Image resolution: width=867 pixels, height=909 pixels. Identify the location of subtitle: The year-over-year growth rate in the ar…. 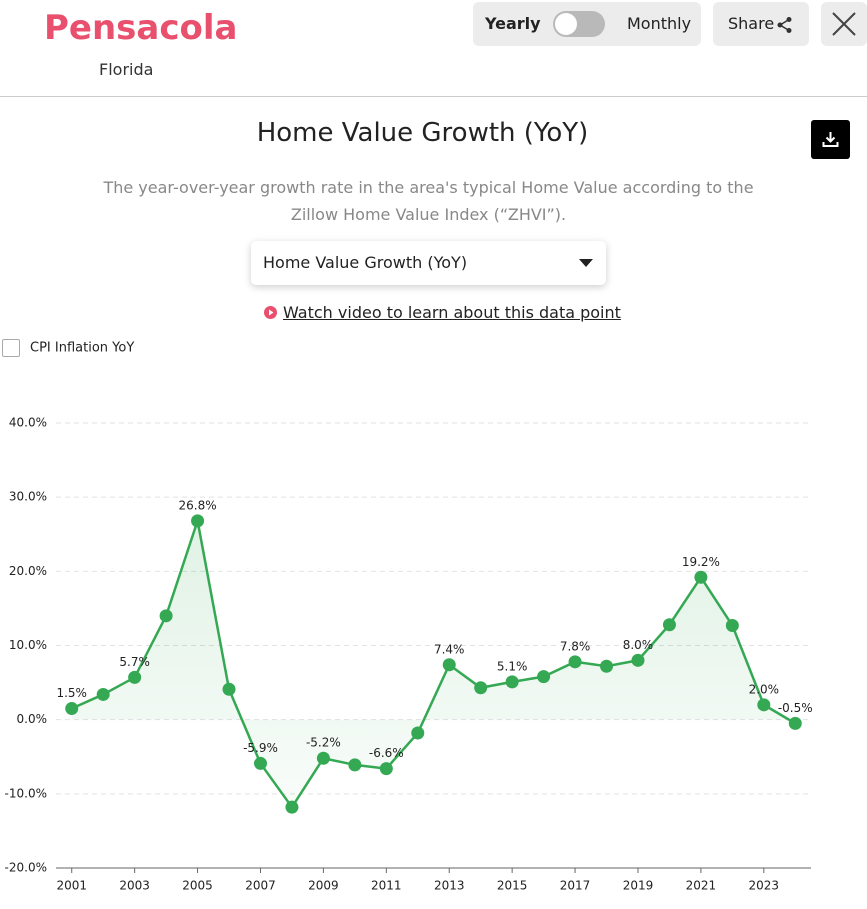
(428, 201).